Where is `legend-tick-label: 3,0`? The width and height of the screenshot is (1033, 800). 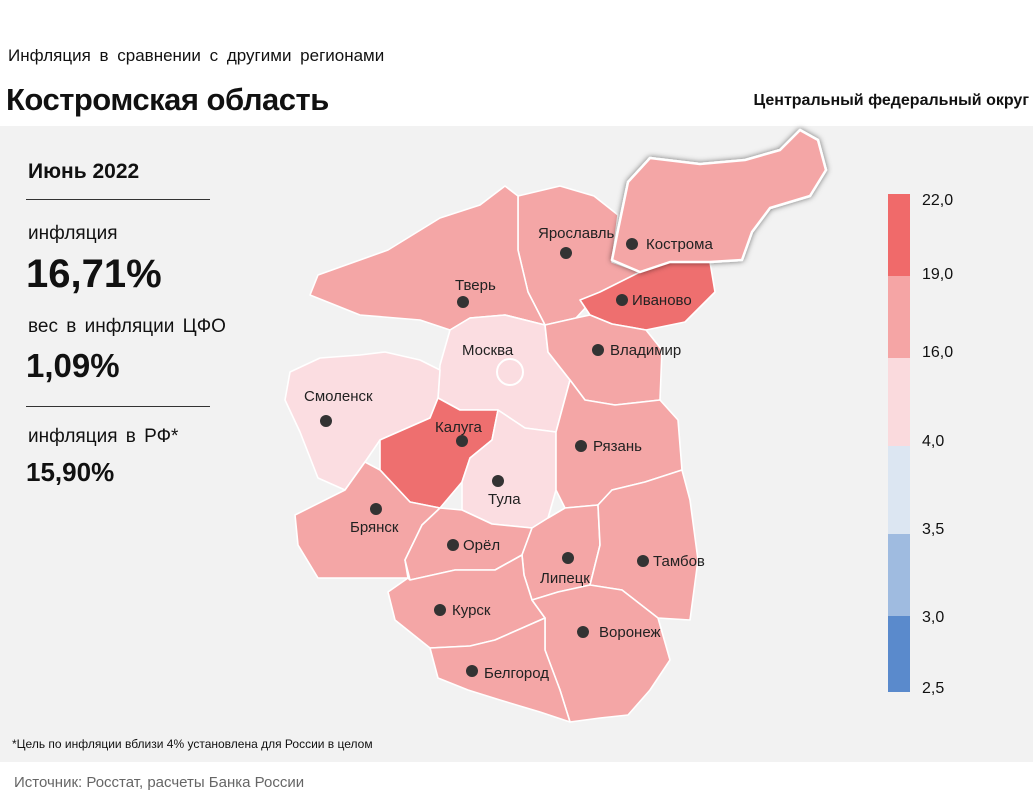
legend-tick-label: 3,0 is located at coordinates (933, 617).